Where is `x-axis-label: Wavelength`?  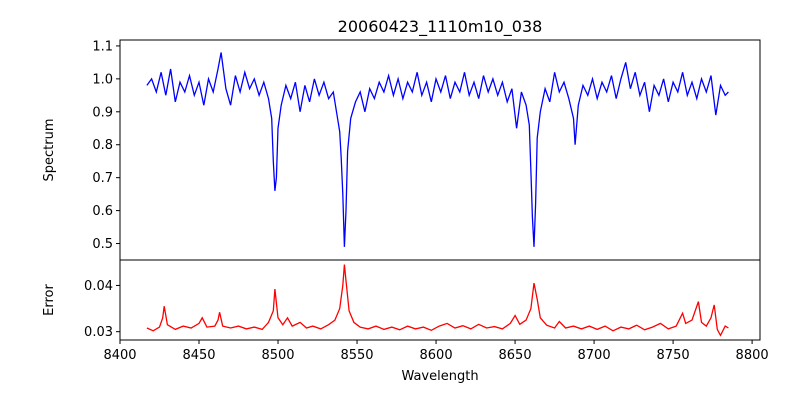 x-axis-label: Wavelength is located at coordinates (439, 376).